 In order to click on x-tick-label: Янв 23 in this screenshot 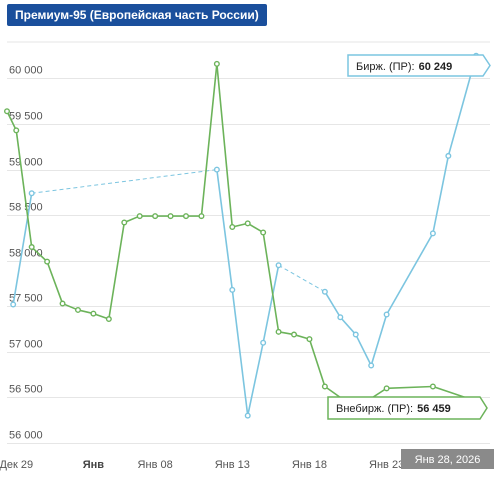, I will do `click(386, 465)`.